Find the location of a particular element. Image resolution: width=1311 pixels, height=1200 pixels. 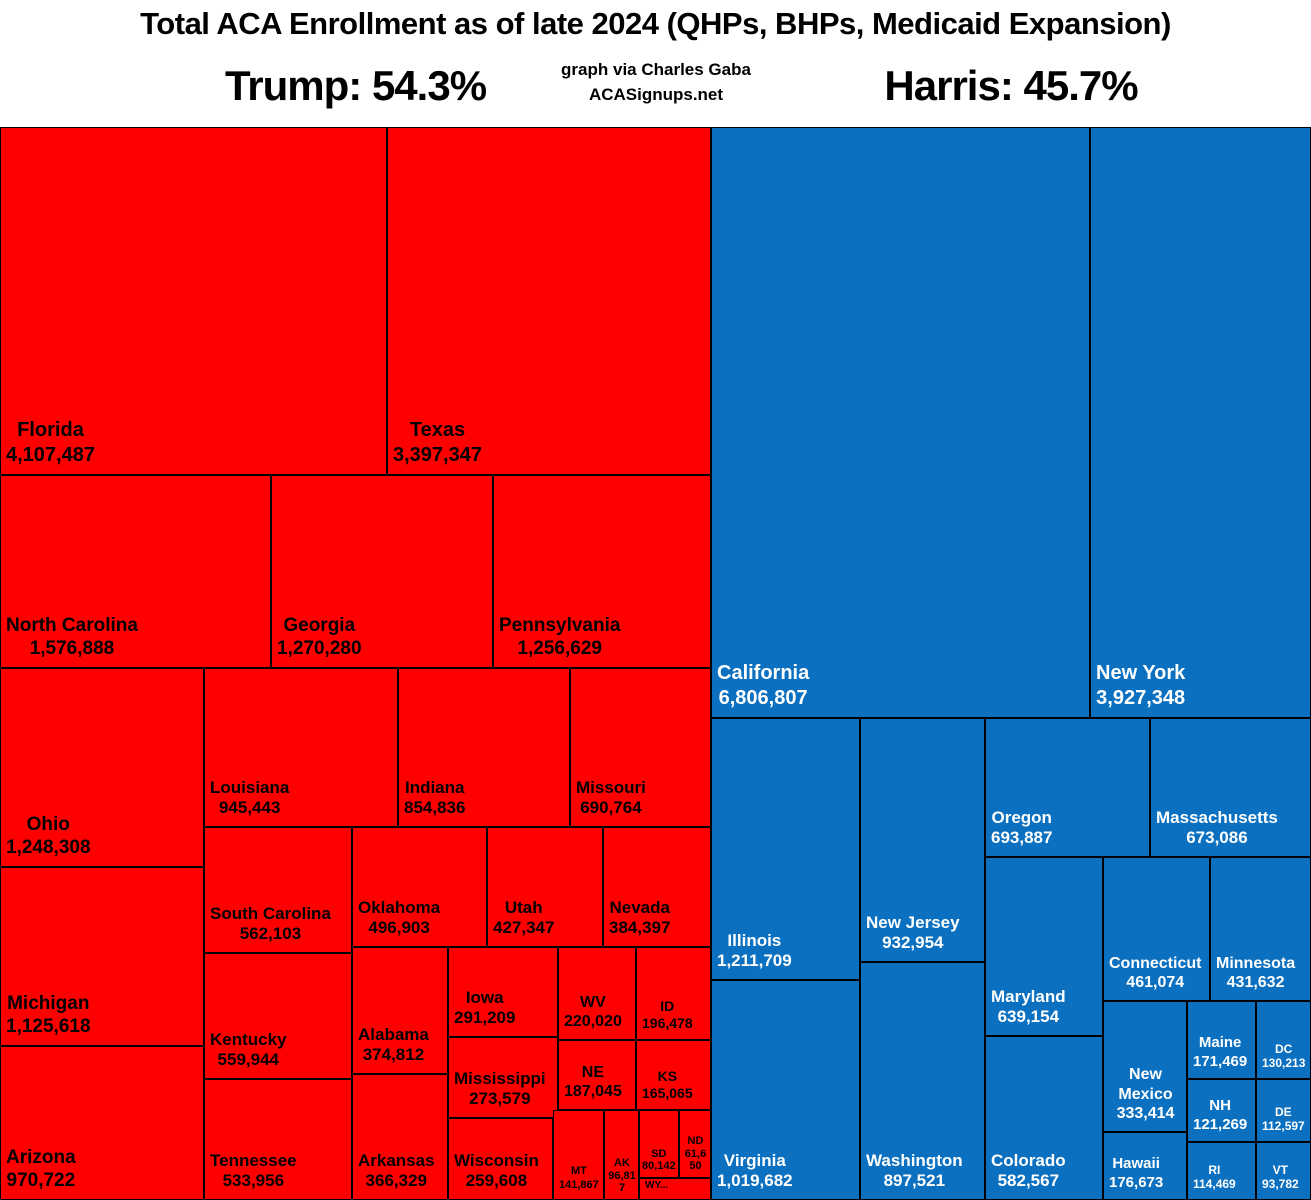

treemap-cell-indiana: Indiana 854,836 is located at coordinates (484, 747).